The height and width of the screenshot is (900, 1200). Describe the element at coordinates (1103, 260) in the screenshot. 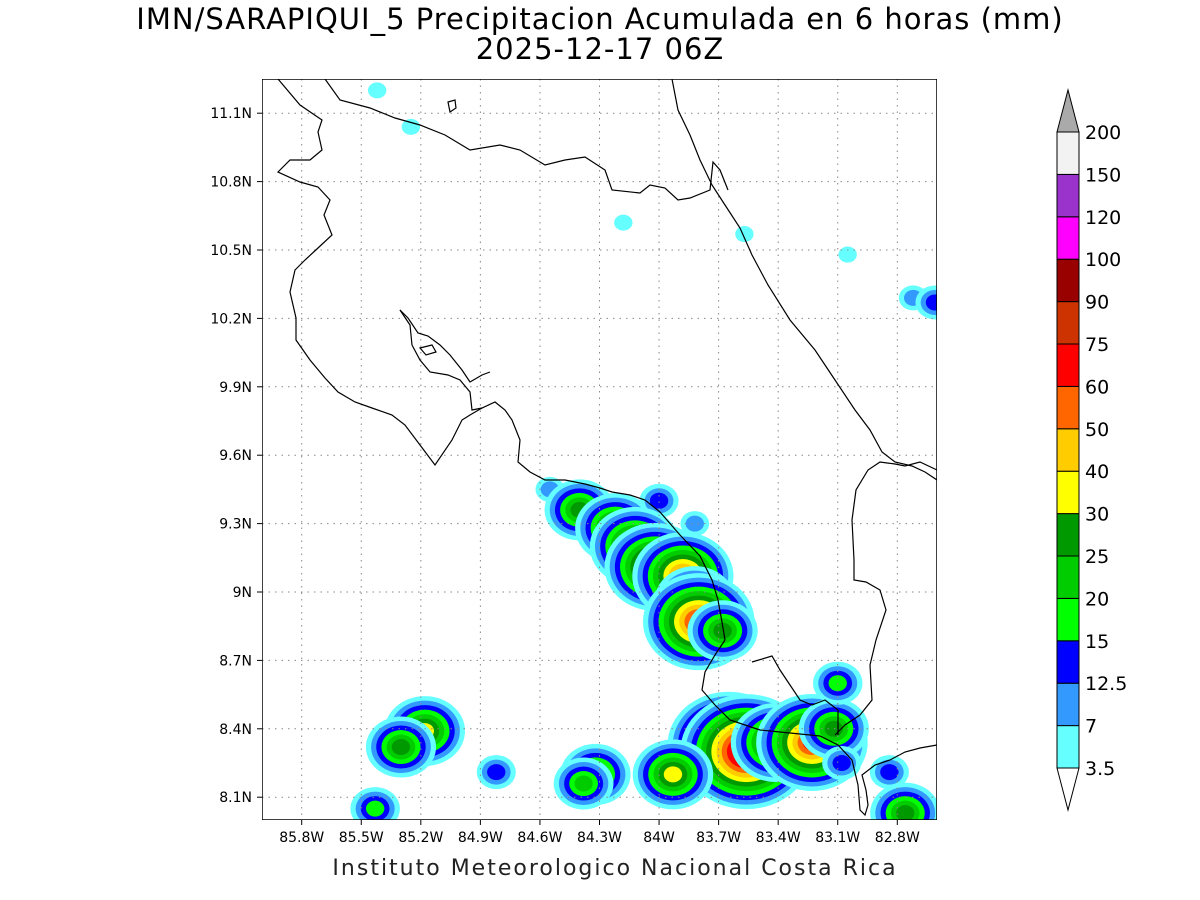

I see `colorbar-label: 100` at that location.